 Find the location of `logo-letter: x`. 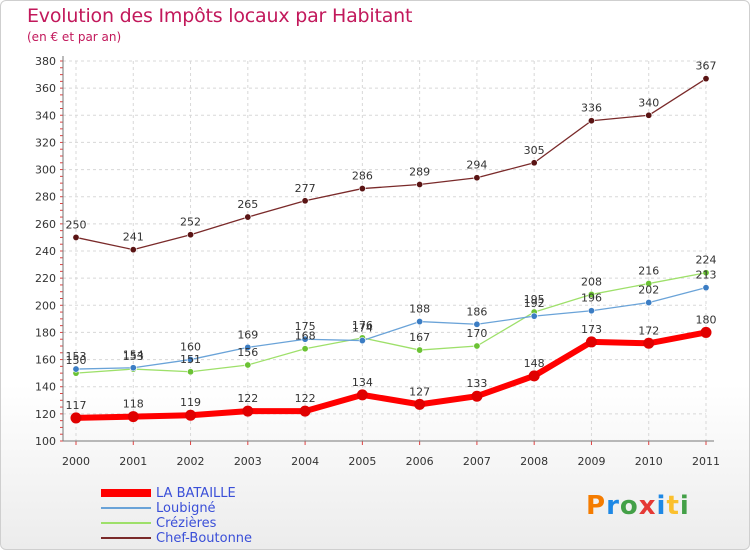

logo-letter: x is located at coordinates (647, 506).